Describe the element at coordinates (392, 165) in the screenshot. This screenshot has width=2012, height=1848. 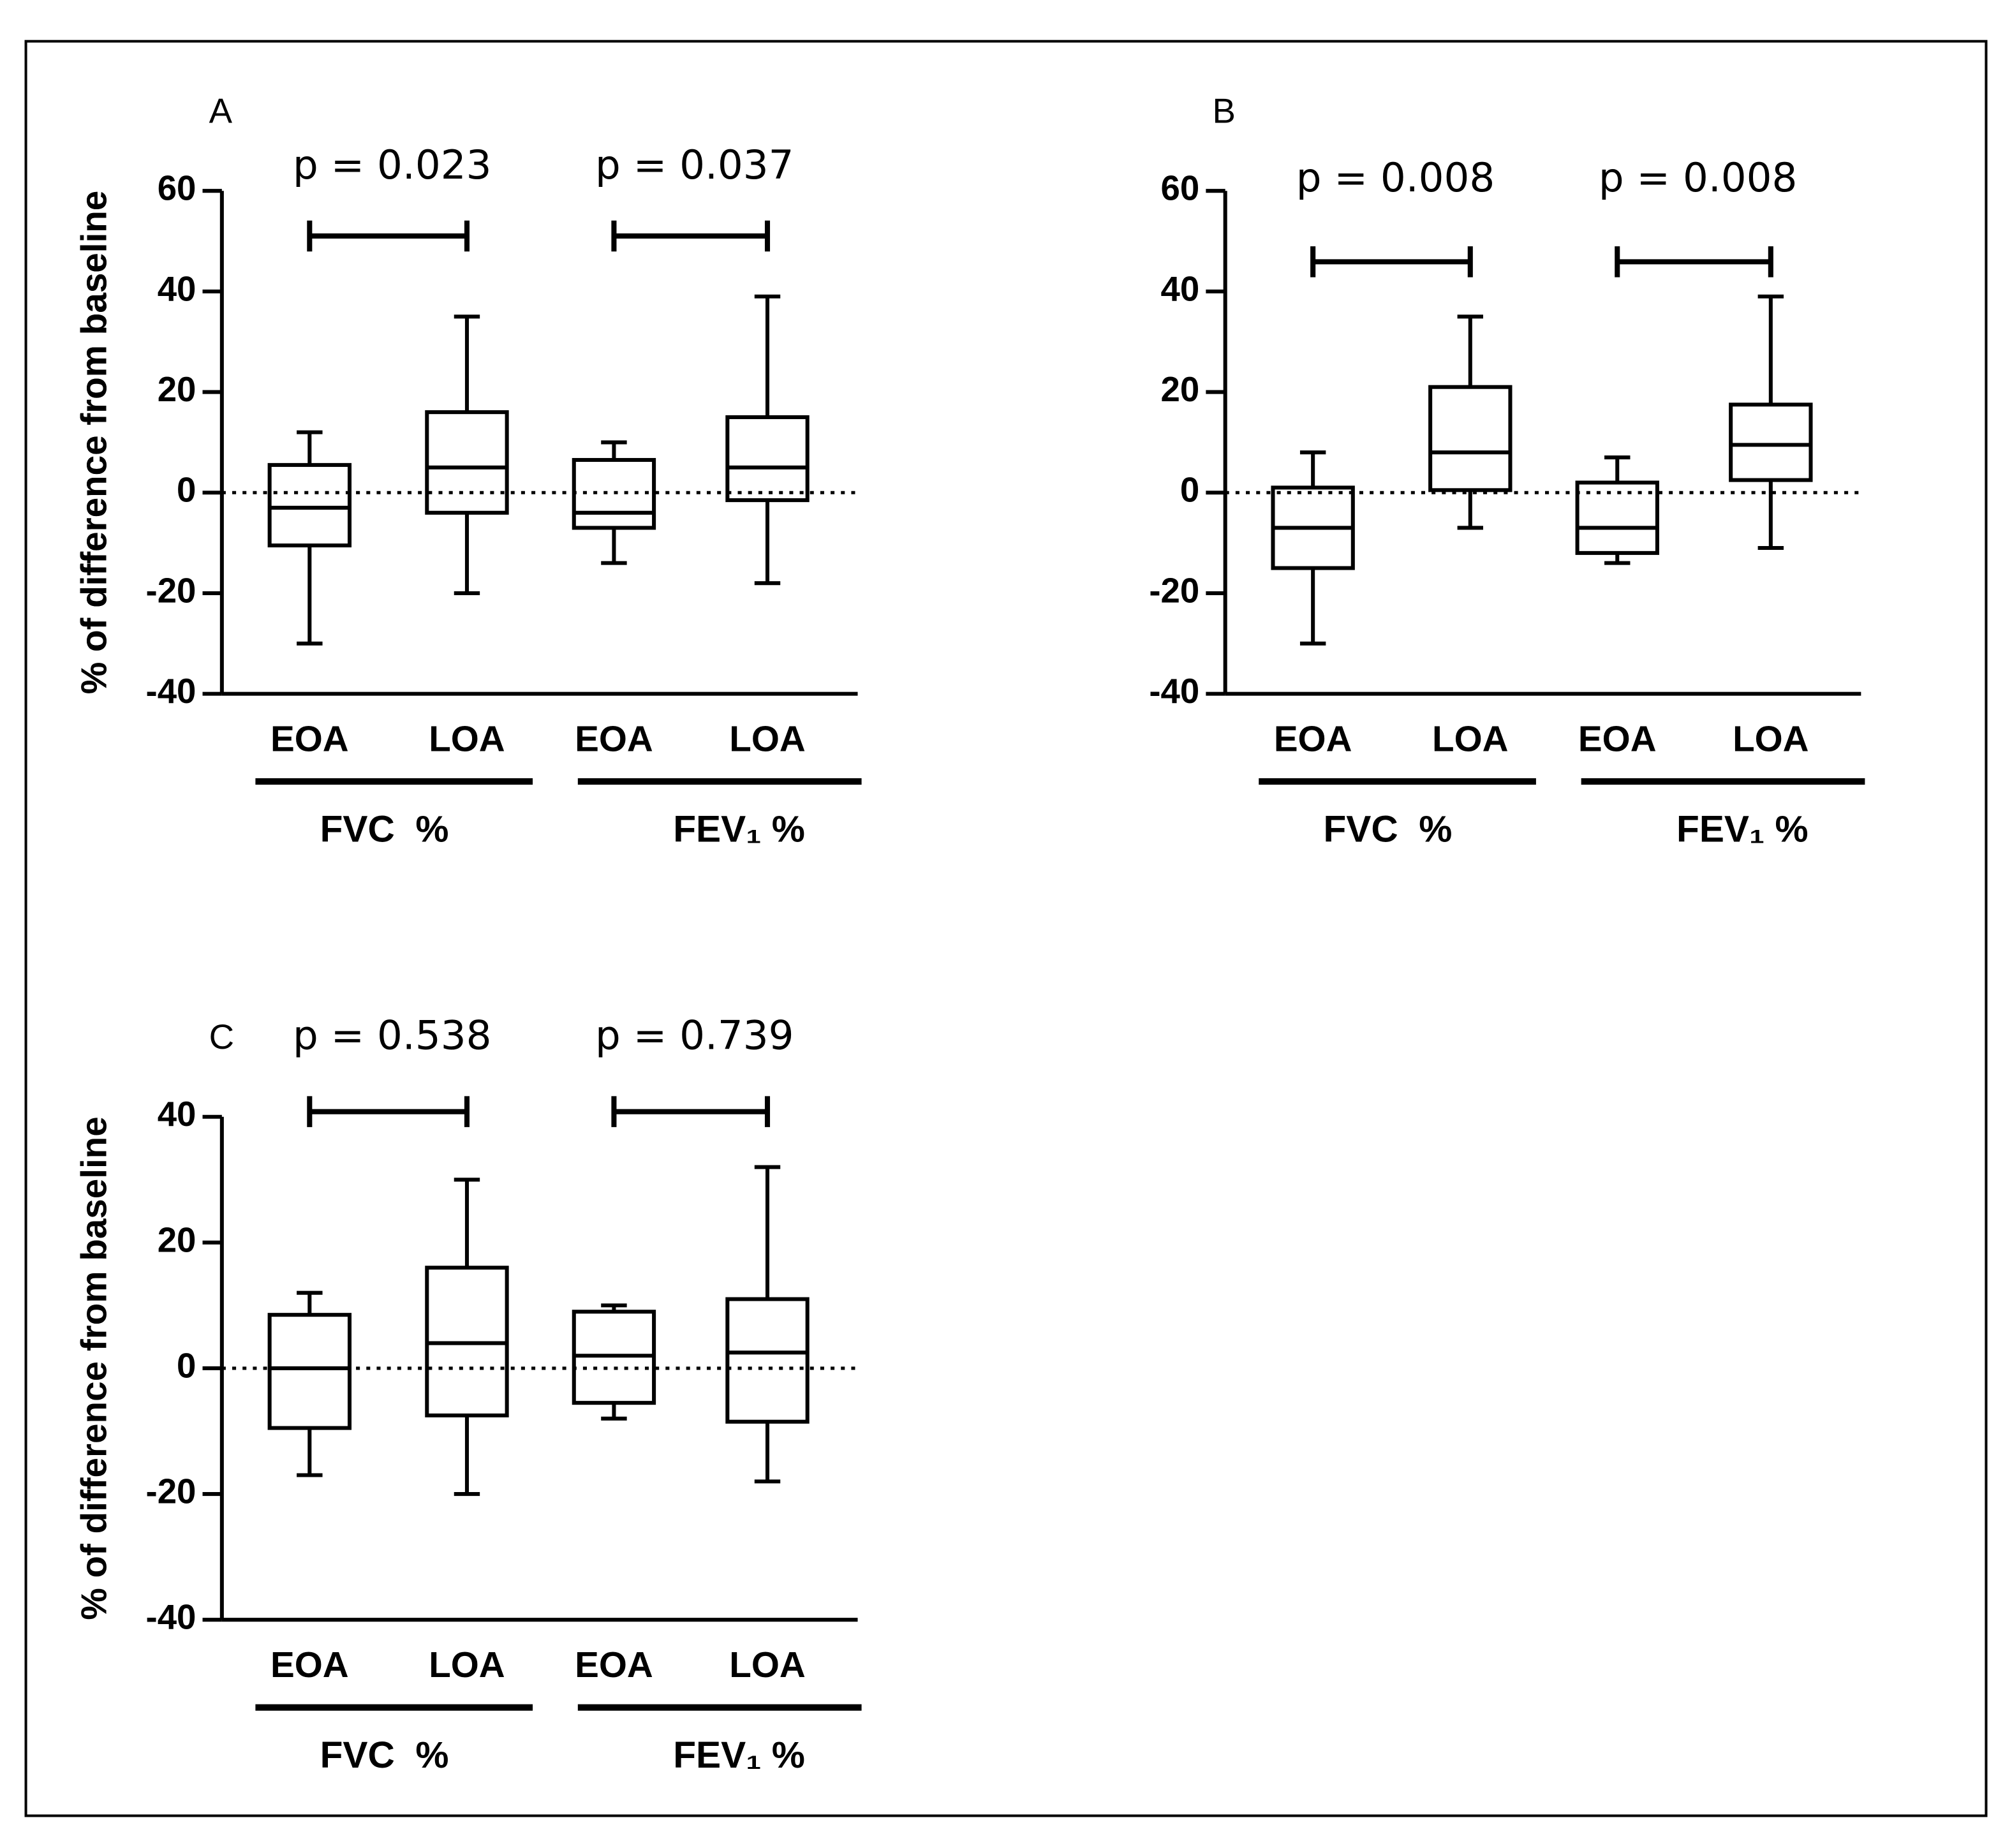
I see `p-value: p = 0.023` at that location.